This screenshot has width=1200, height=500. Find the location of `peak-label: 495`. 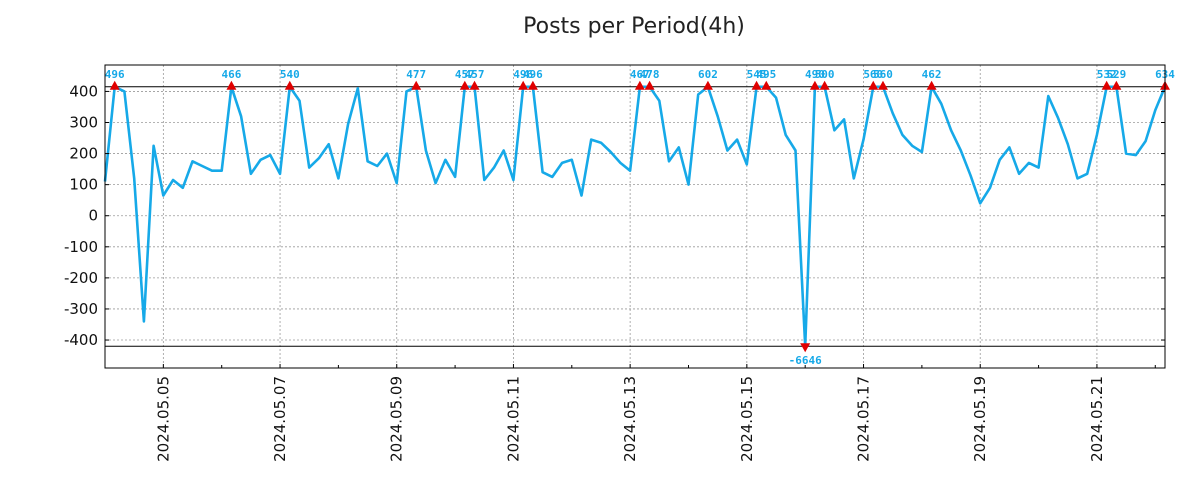

peak-label: 495 is located at coordinates (766, 74).